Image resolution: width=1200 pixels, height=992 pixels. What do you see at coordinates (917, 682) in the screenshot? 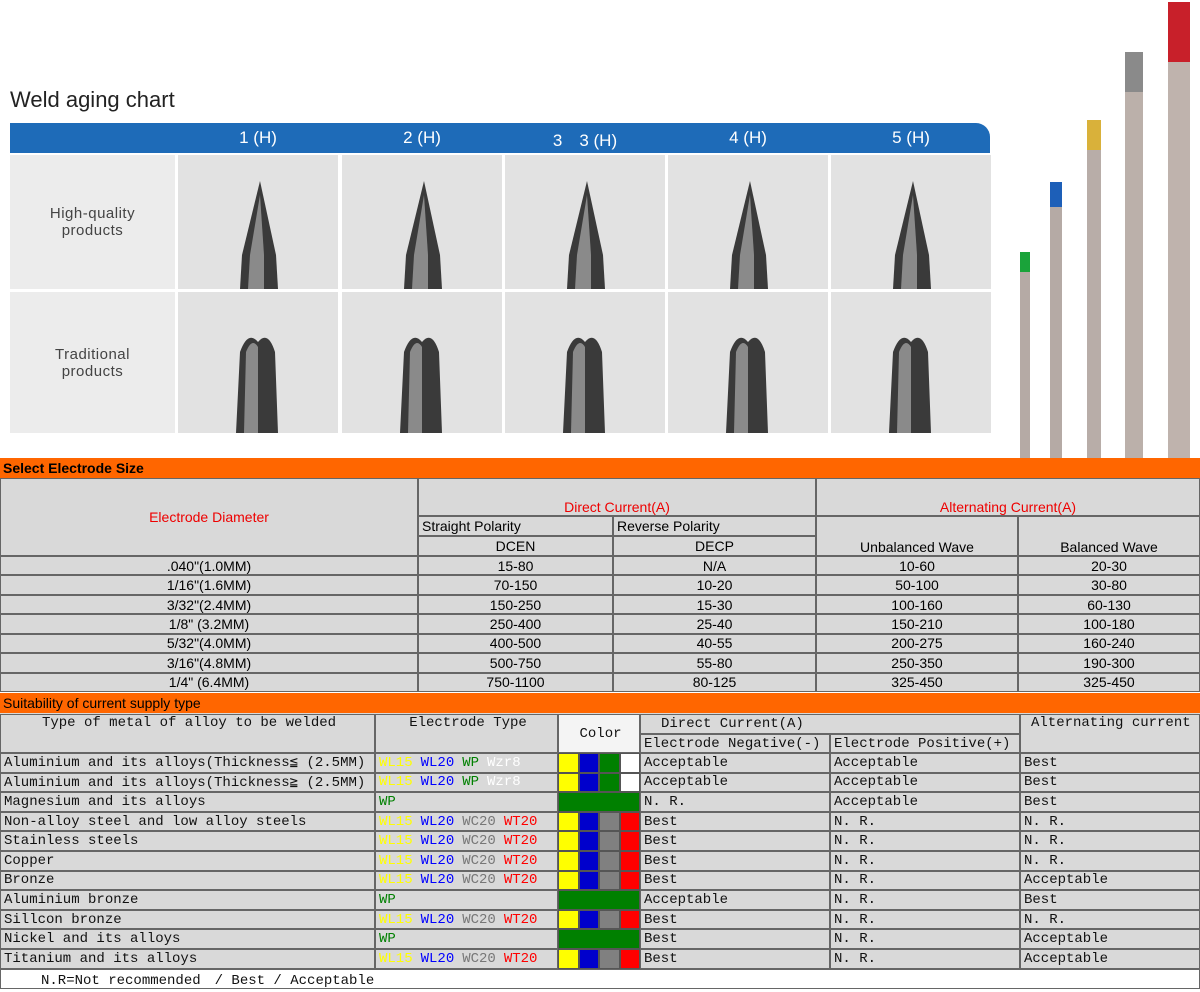
I see `table-cell: 325-450` at bounding box center [917, 682].